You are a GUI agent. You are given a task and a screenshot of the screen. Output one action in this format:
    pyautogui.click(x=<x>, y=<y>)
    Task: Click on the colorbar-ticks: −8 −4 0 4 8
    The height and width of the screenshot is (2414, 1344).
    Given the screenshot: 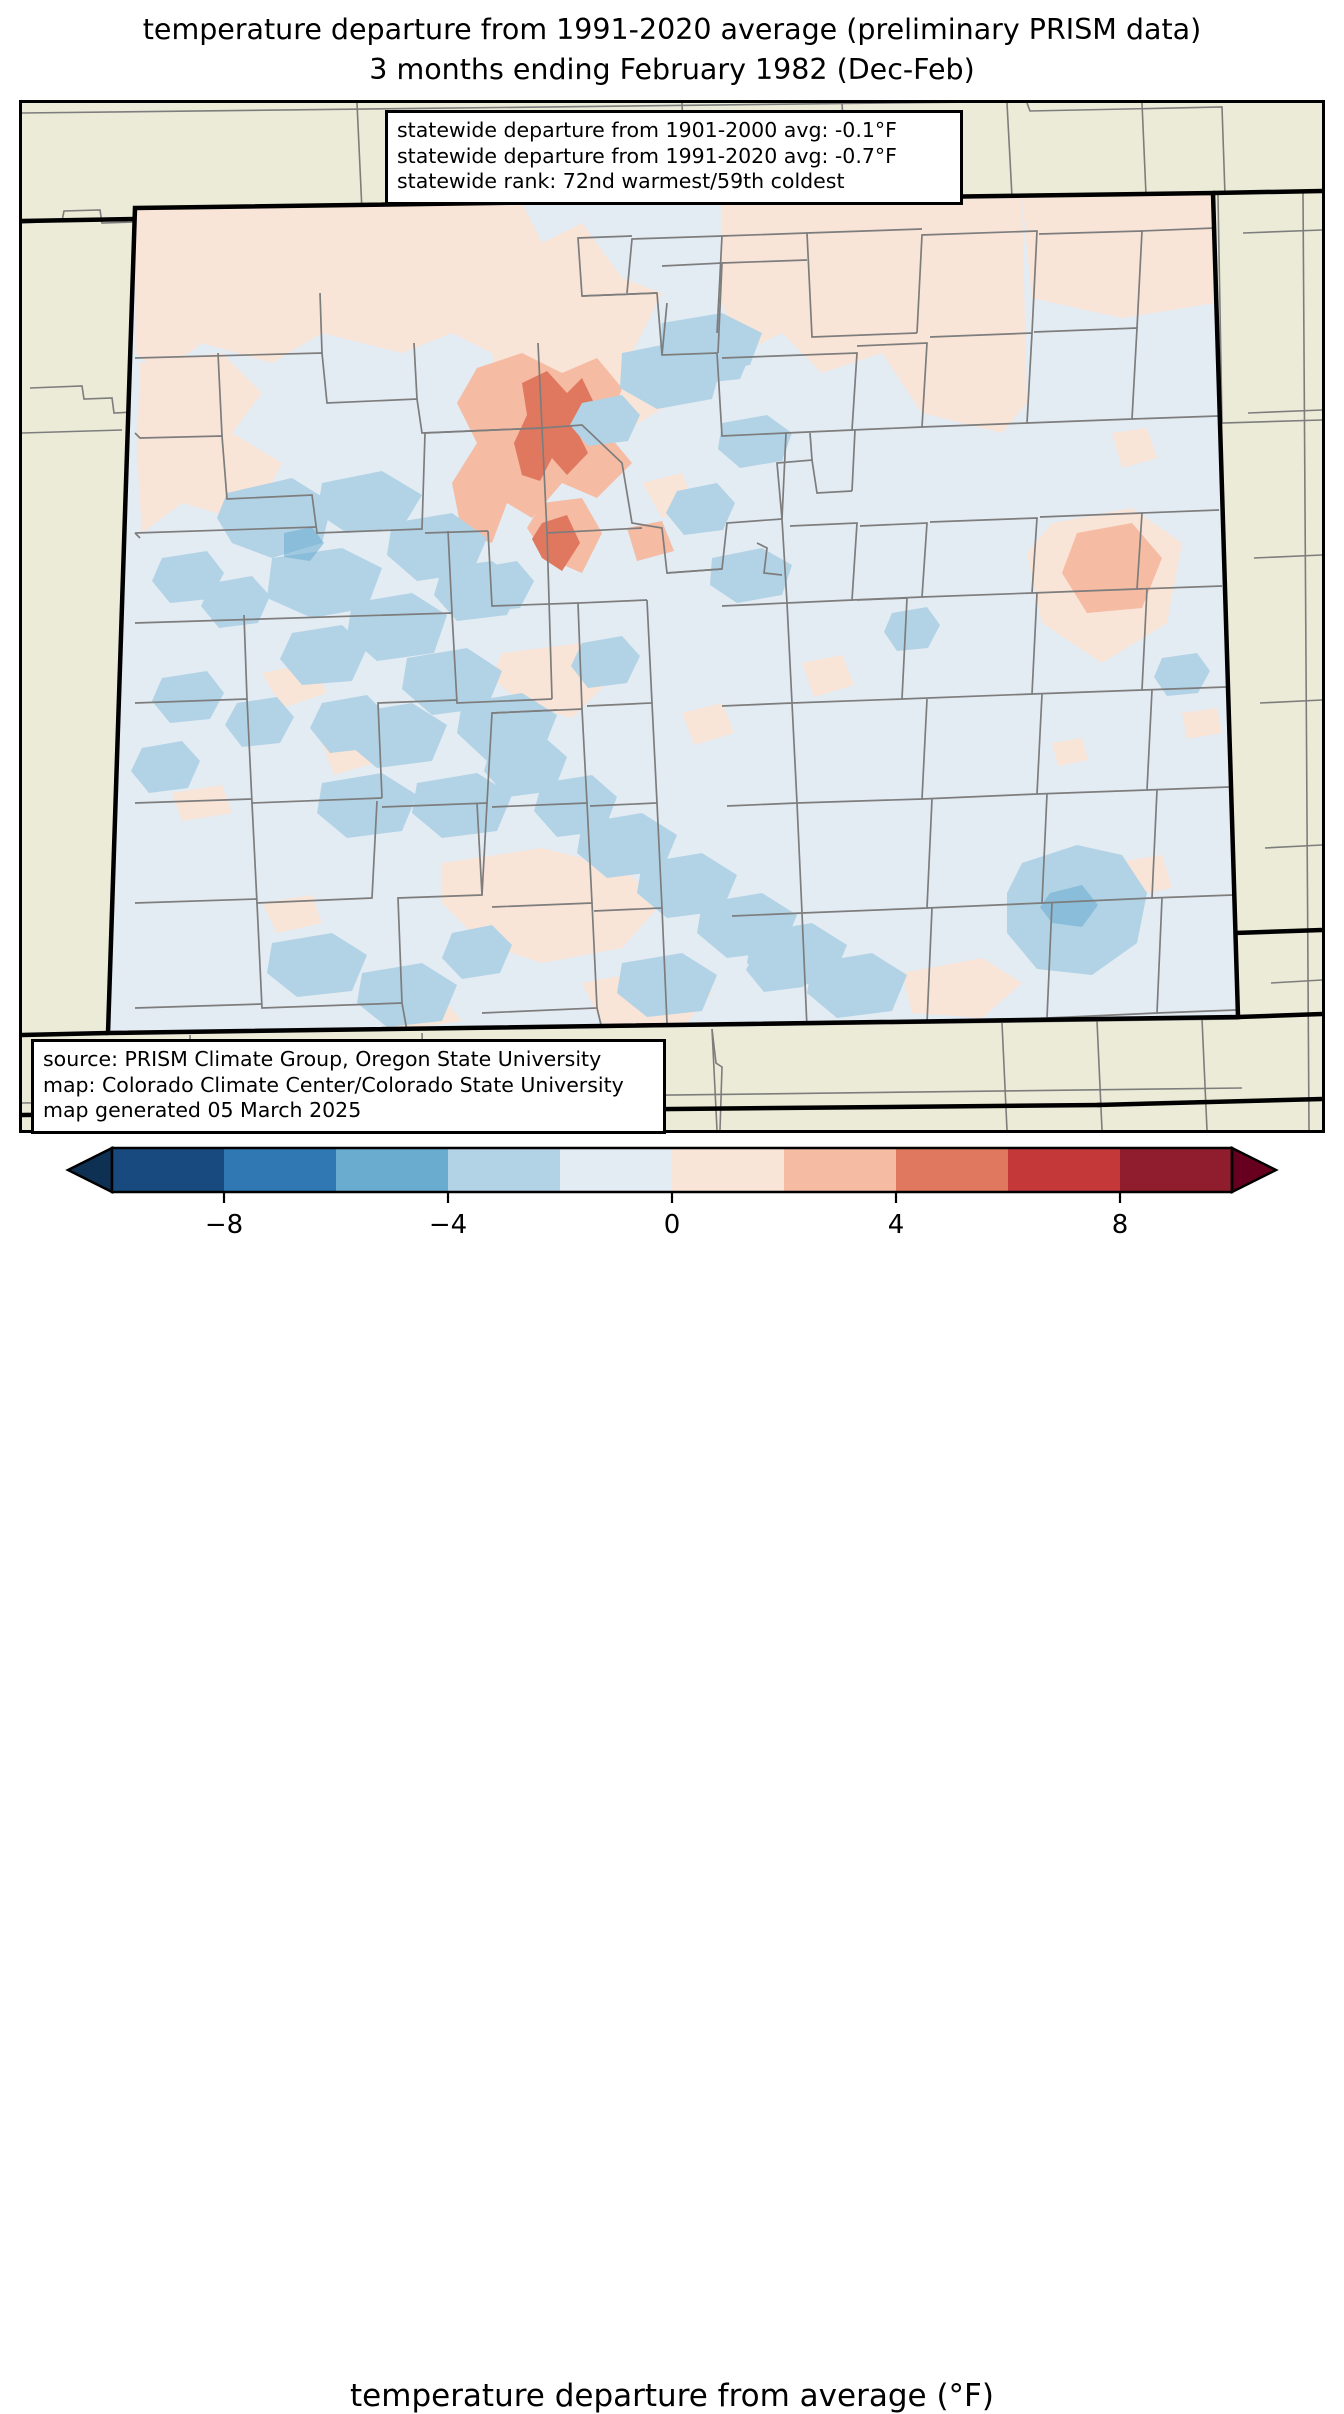 What is the action you would take?
    pyautogui.click(x=666, y=1216)
    